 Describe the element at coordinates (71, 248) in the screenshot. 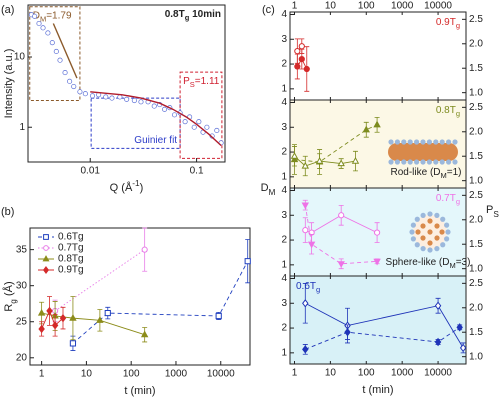

I see `legend-label: 0.7Tg` at that location.